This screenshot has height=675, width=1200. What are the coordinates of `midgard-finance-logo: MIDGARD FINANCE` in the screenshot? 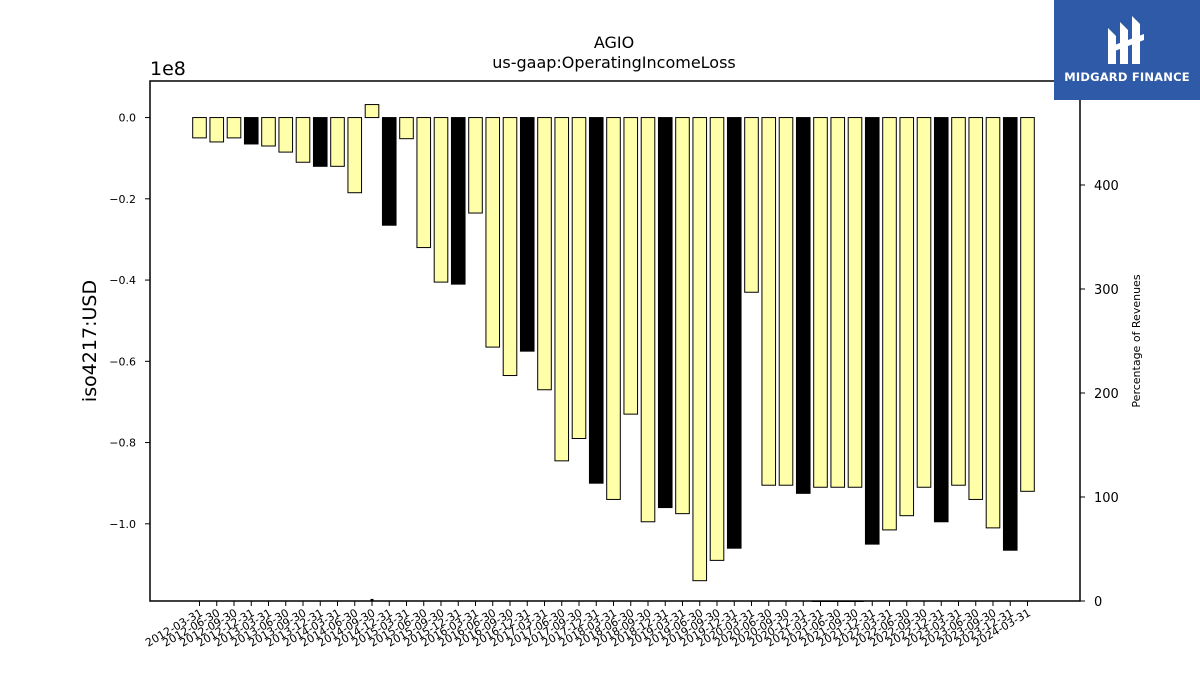 It's located at (1127, 50).